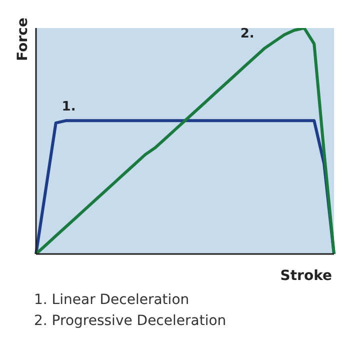 The width and height of the screenshot is (350, 350). What do you see at coordinates (112, 300) in the screenshot?
I see `text: 1. Linear Deceleration` at bounding box center [112, 300].